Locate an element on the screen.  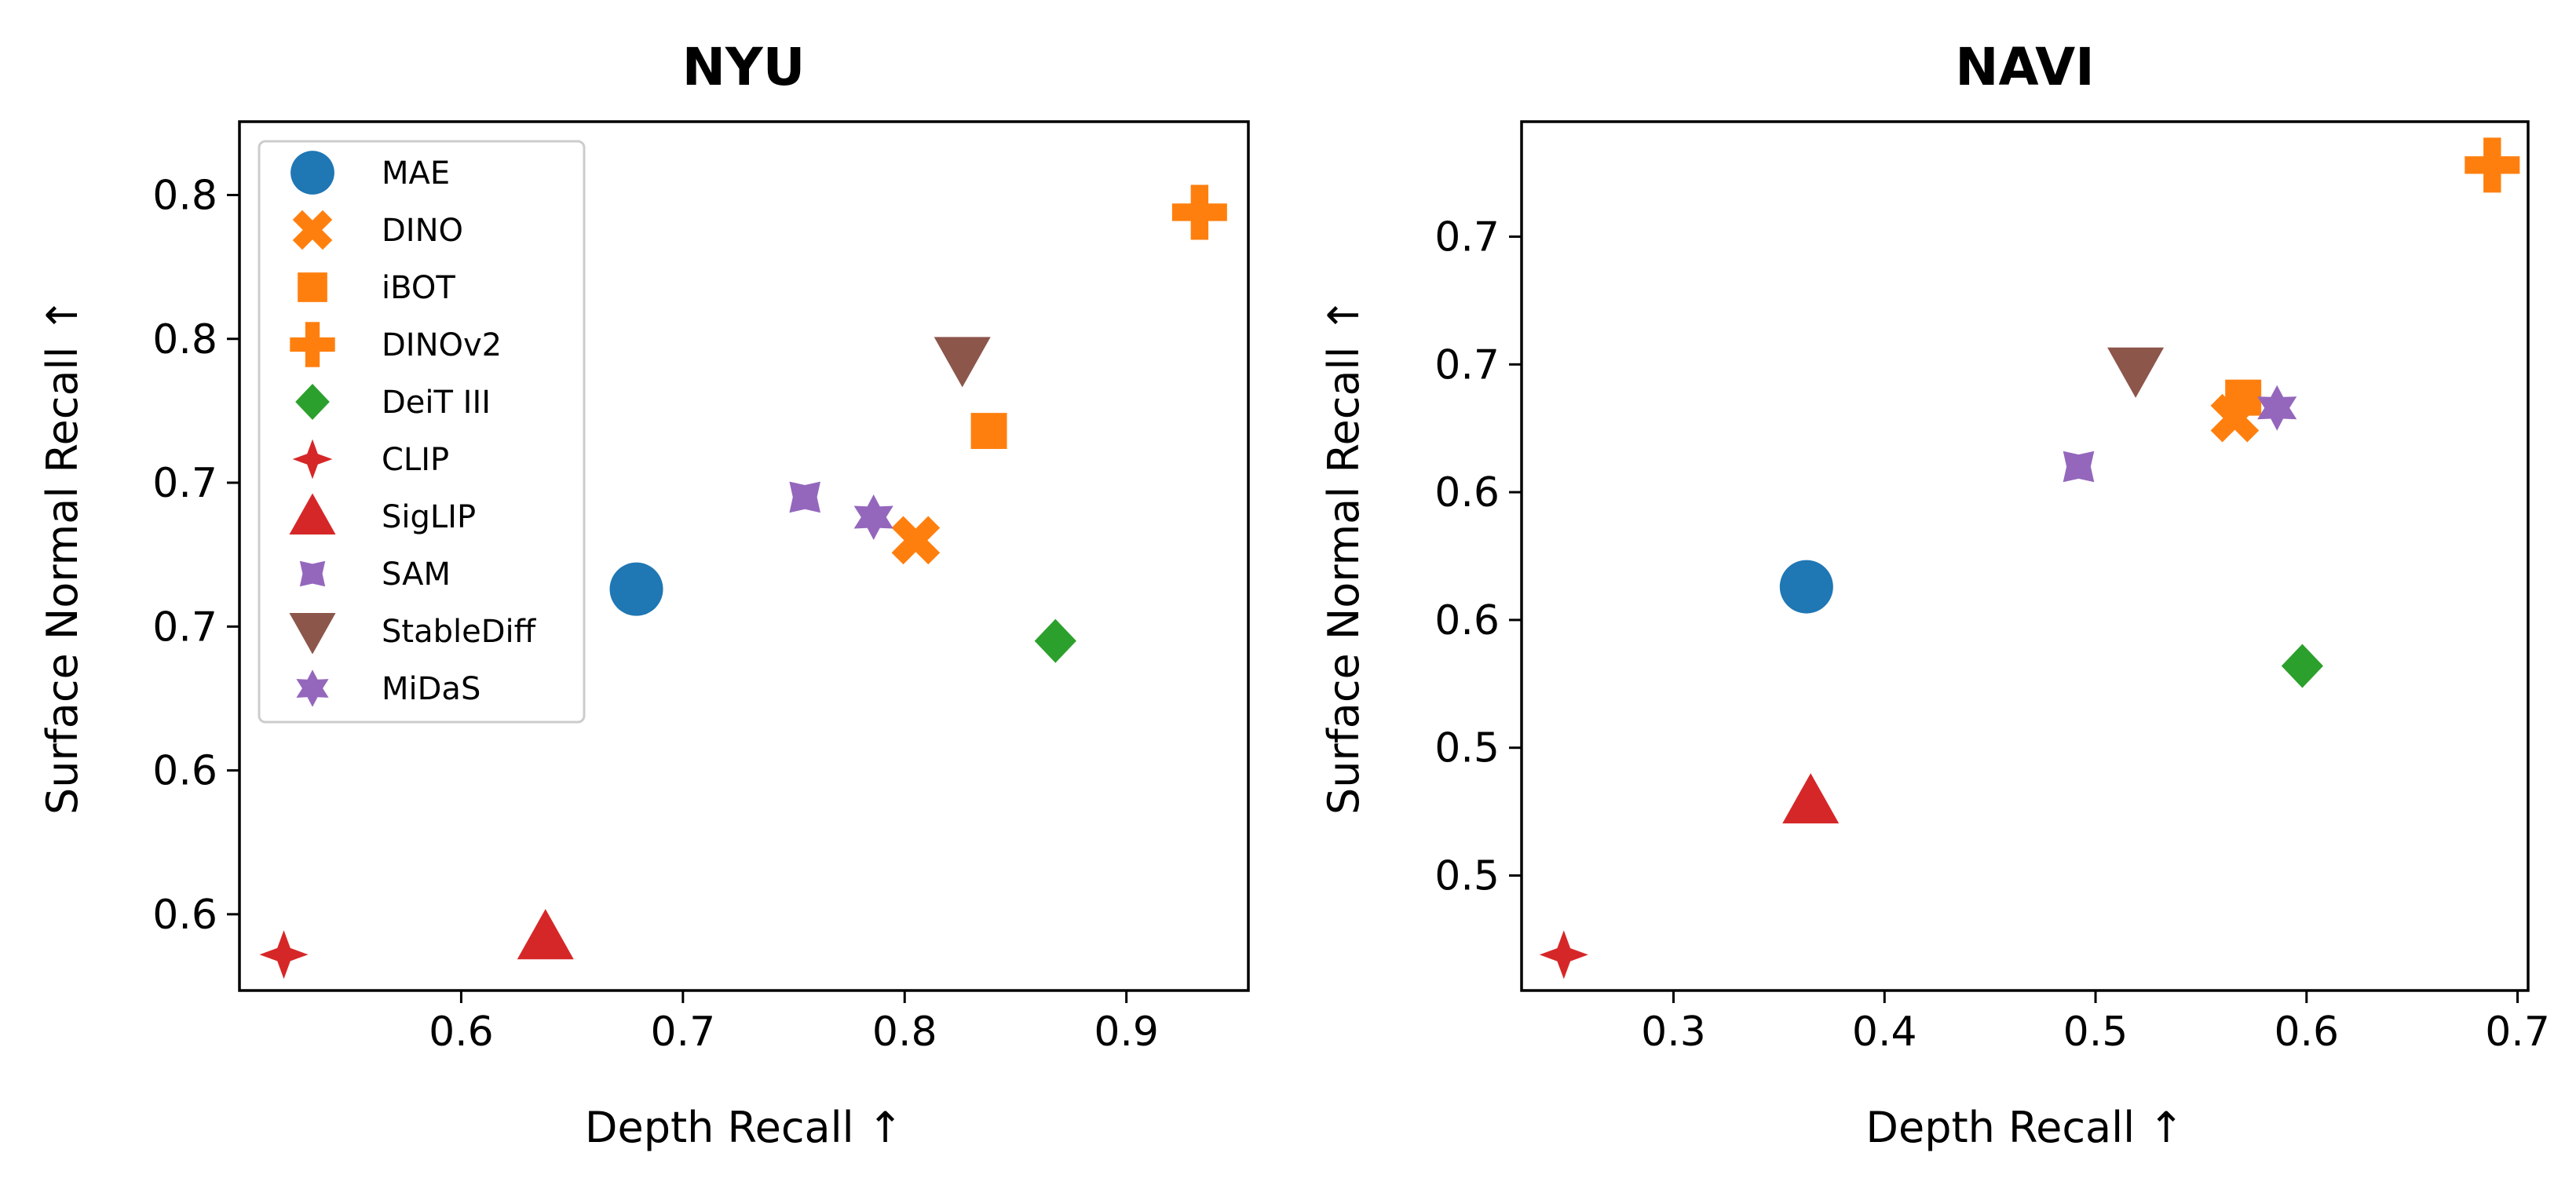
legend-marker-deit-iii is located at coordinates (312, 402).